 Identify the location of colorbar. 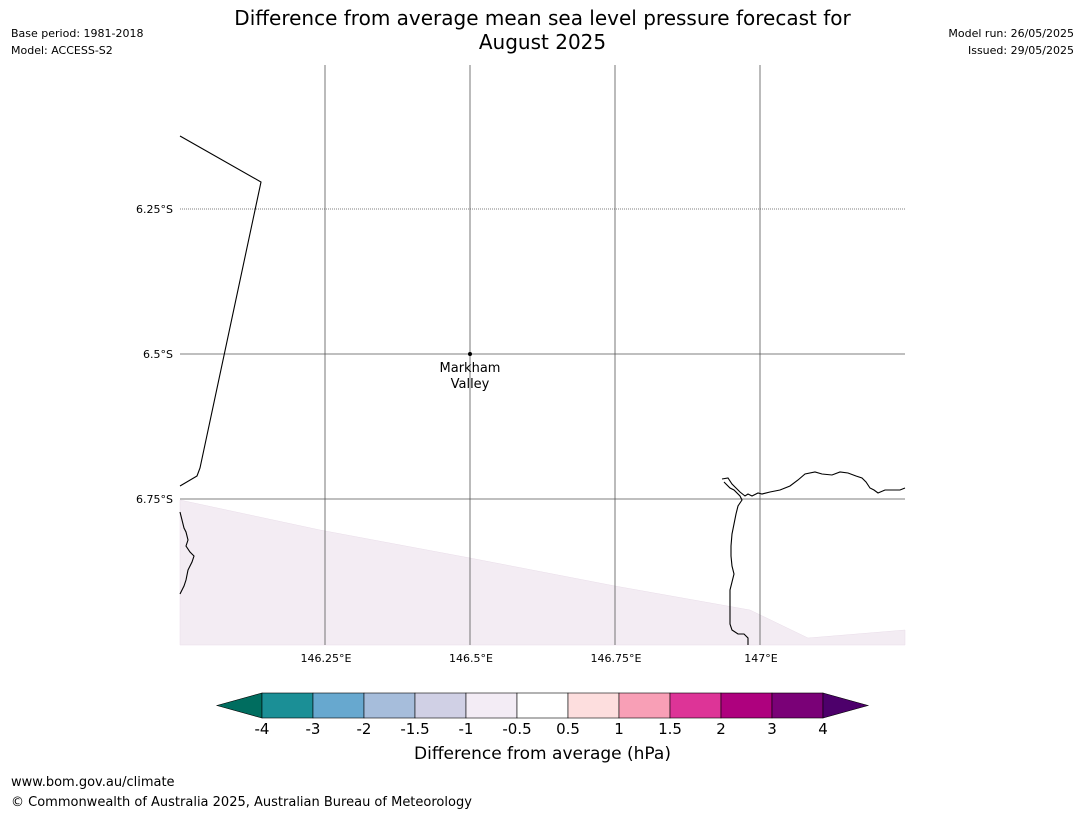
(542, 705).